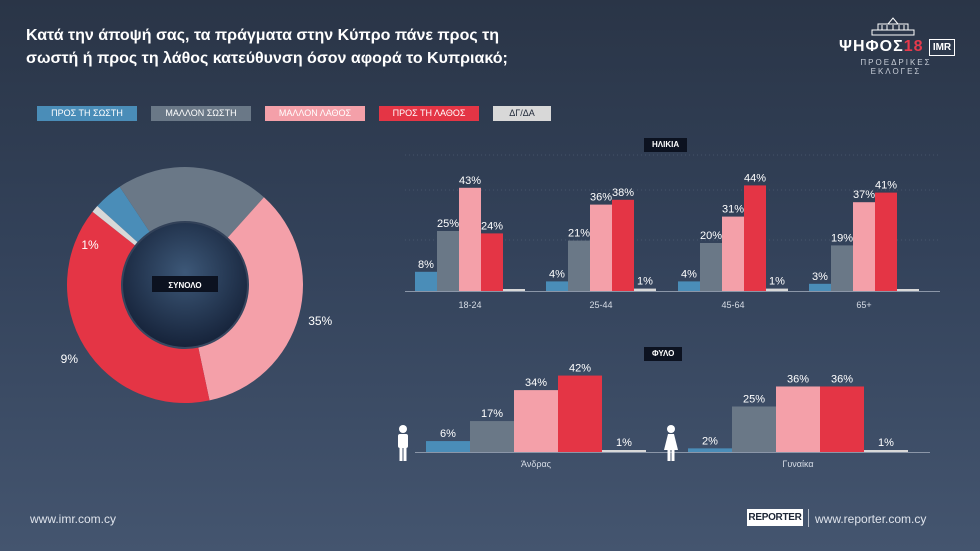 This screenshot has width=980, height=551. What do you see at coordinates (732, 305) in the screenshot?
I see `category-label-2: 45-64` at bounding box center [732, 305].